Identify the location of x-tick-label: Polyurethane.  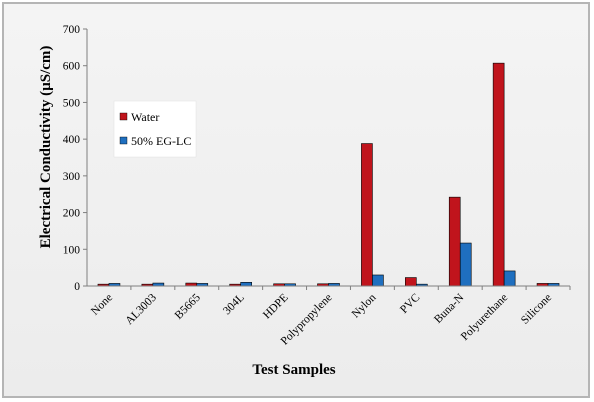
(484, 317).